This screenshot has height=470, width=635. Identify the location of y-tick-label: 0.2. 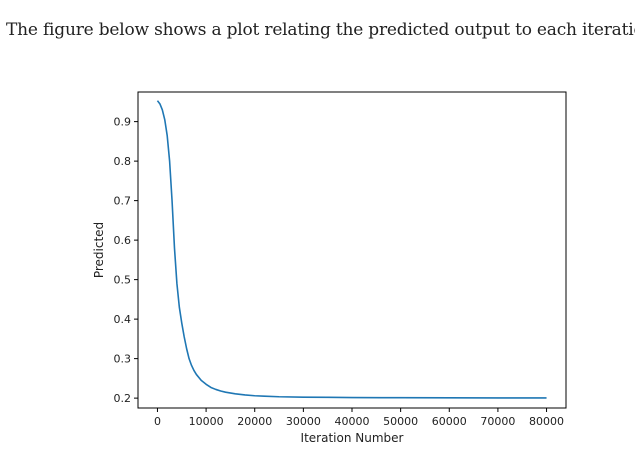
(123, 398).